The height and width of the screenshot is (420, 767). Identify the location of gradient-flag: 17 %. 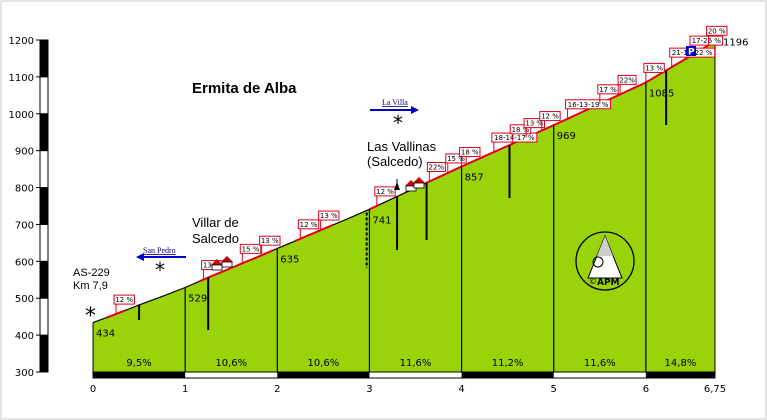
(608, 94).